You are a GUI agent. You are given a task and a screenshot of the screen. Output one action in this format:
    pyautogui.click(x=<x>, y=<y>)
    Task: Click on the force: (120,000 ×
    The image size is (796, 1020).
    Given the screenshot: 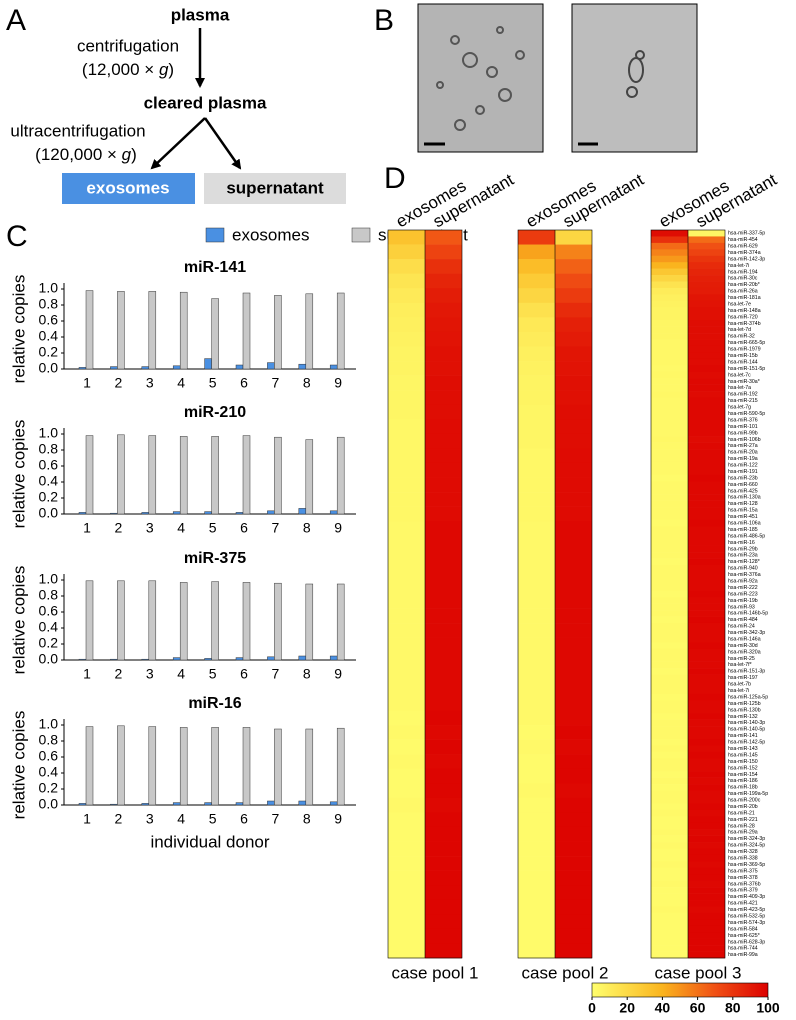 What is the action you would take?
    pyautogui.click(x=78, y=154)
    